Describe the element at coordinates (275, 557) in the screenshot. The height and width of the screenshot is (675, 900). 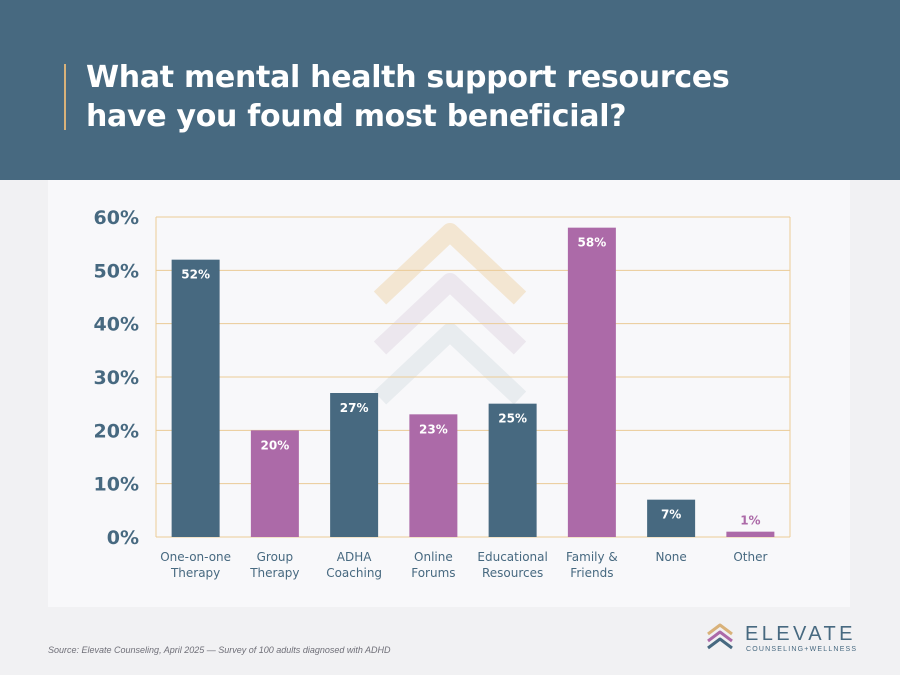
I see `x-tick-label: Group` at that location.